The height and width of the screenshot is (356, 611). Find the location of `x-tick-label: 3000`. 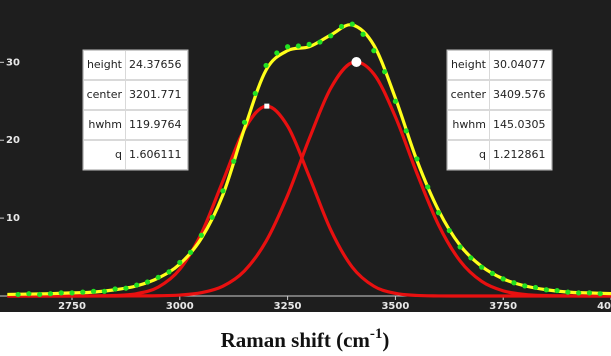

x-tick-label: 3000 is located at coordinates (180, 306).